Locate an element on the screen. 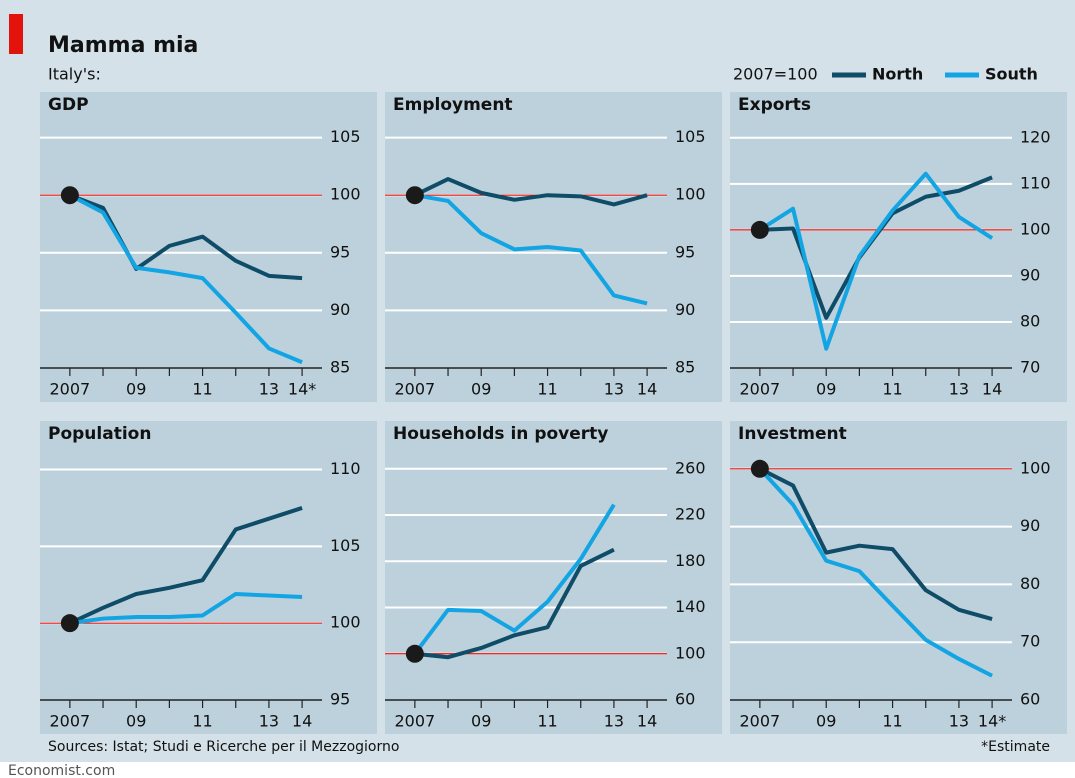 The width and height of the screenshot is (1075, 778). panel-title: Investment is located at coordinates (792, 434).